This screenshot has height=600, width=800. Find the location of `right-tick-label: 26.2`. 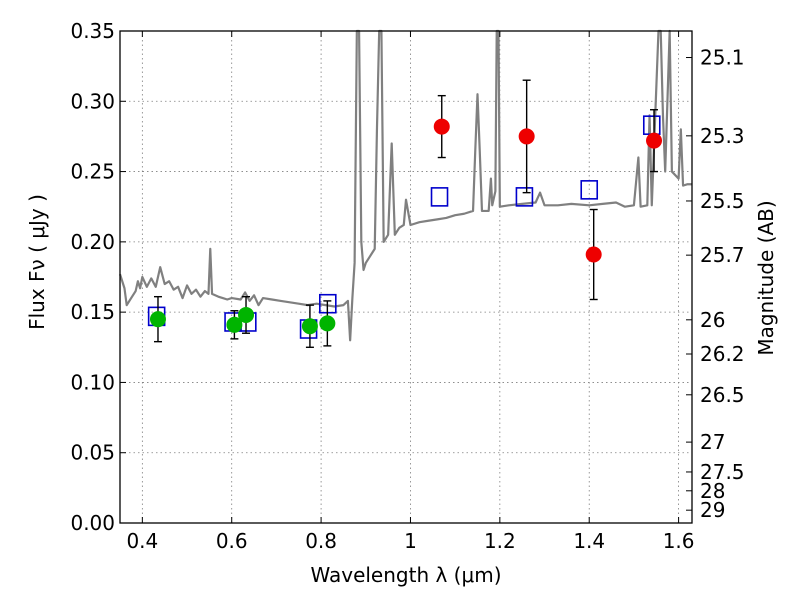

right-tick-label: 26.2 is located at coordinates (722, 354).